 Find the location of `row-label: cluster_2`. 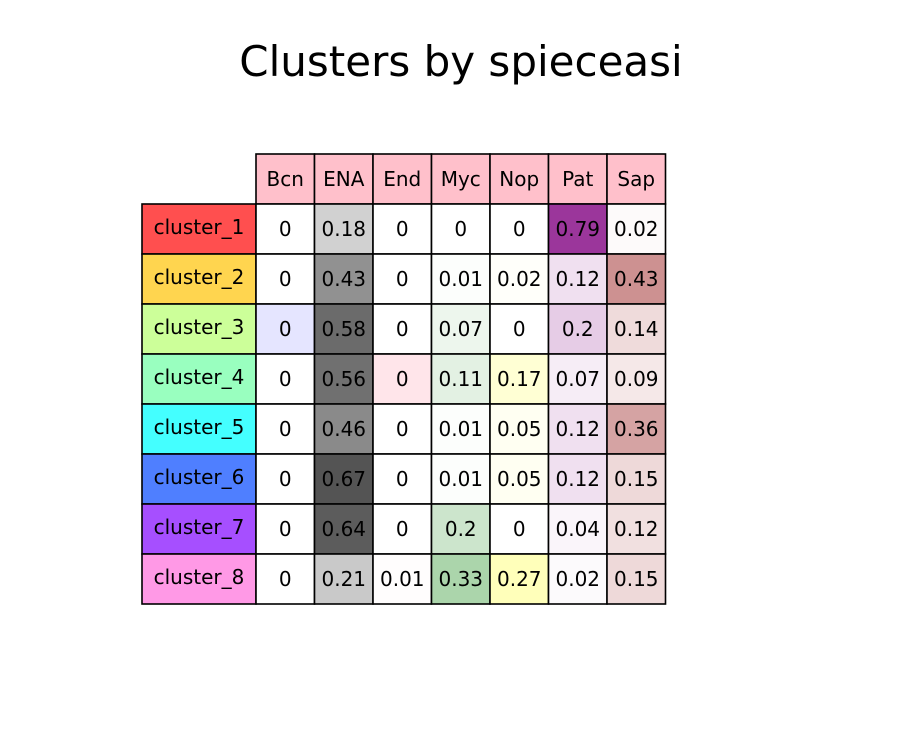

row-label: cluster_2 is located at coordinates (199, 277).